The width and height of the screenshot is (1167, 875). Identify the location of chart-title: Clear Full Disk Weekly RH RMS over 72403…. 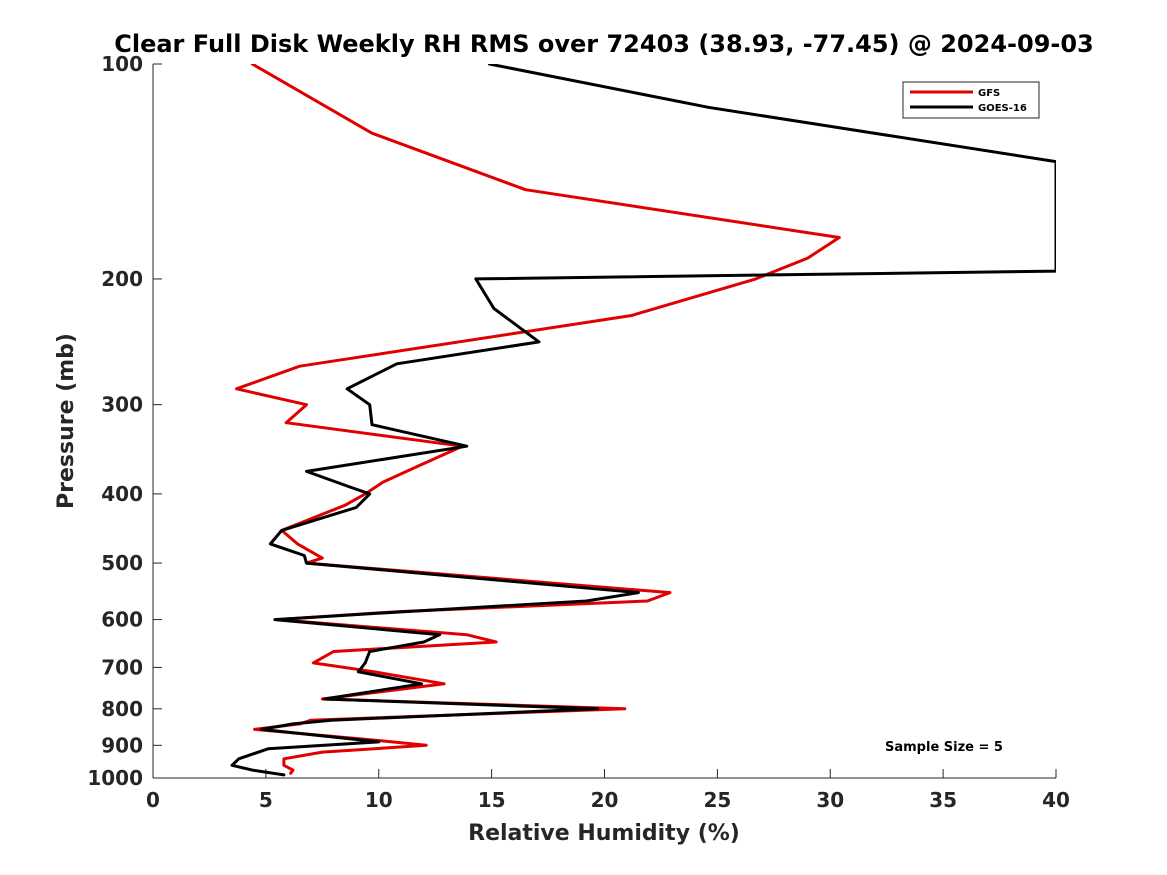
(604, 44).